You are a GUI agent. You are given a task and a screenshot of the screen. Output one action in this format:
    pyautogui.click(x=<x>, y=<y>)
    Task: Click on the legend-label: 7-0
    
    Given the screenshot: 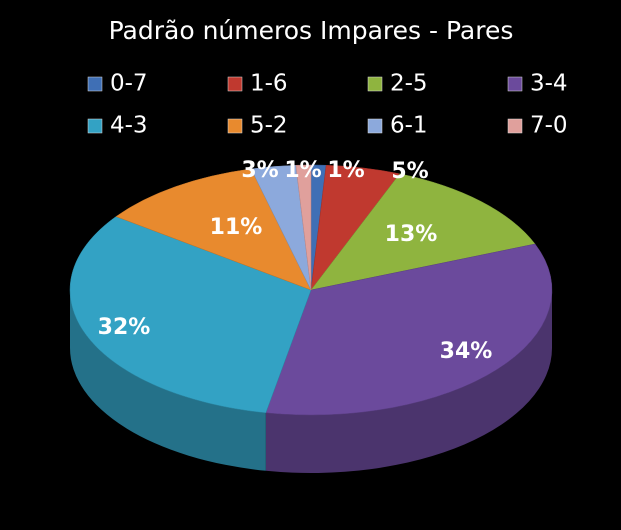 What is the action you would take?
    pyautogui.click(x=549, y=126)
    